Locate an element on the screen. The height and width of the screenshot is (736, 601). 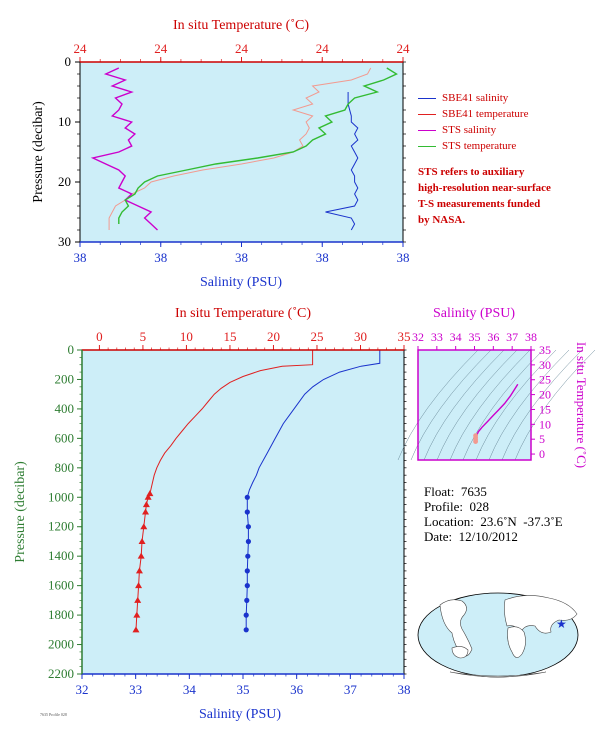
map-landmass-antarctica is located at coordinates (498, 674).